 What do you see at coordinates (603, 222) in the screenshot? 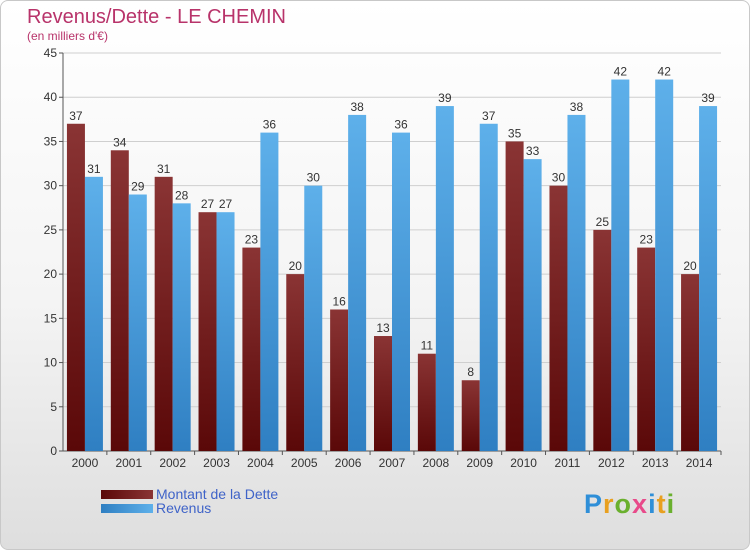
I see `data-label-dette: 25` at bounding box center [603, 222].